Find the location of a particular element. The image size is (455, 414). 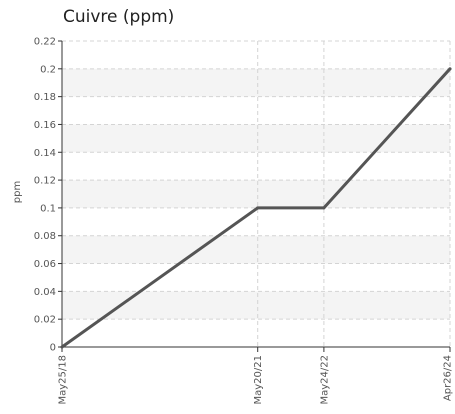

y-tick-label: 0.02 is located at coordinates (45, 320).